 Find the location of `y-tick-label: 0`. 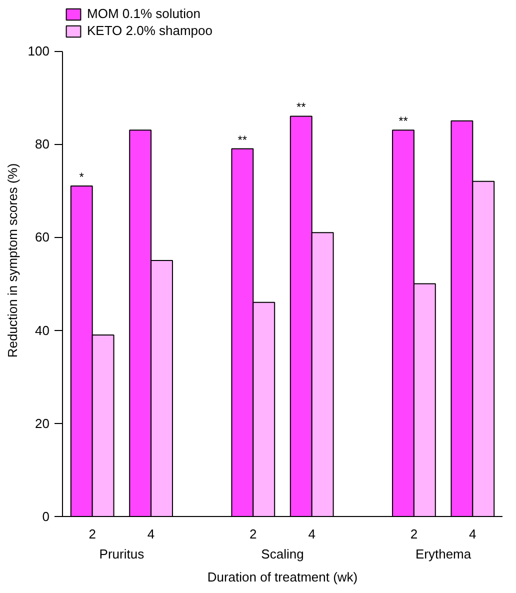

y-tick-label: 0 is located at coordinates (46, 516).